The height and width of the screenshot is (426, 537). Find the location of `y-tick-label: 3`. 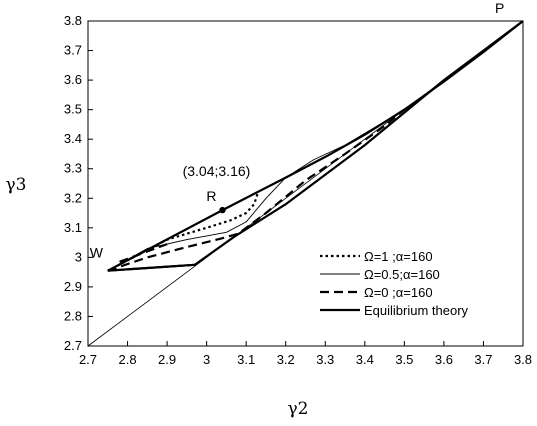

y-tick-label: 3 is located at coordinates (78, 256).